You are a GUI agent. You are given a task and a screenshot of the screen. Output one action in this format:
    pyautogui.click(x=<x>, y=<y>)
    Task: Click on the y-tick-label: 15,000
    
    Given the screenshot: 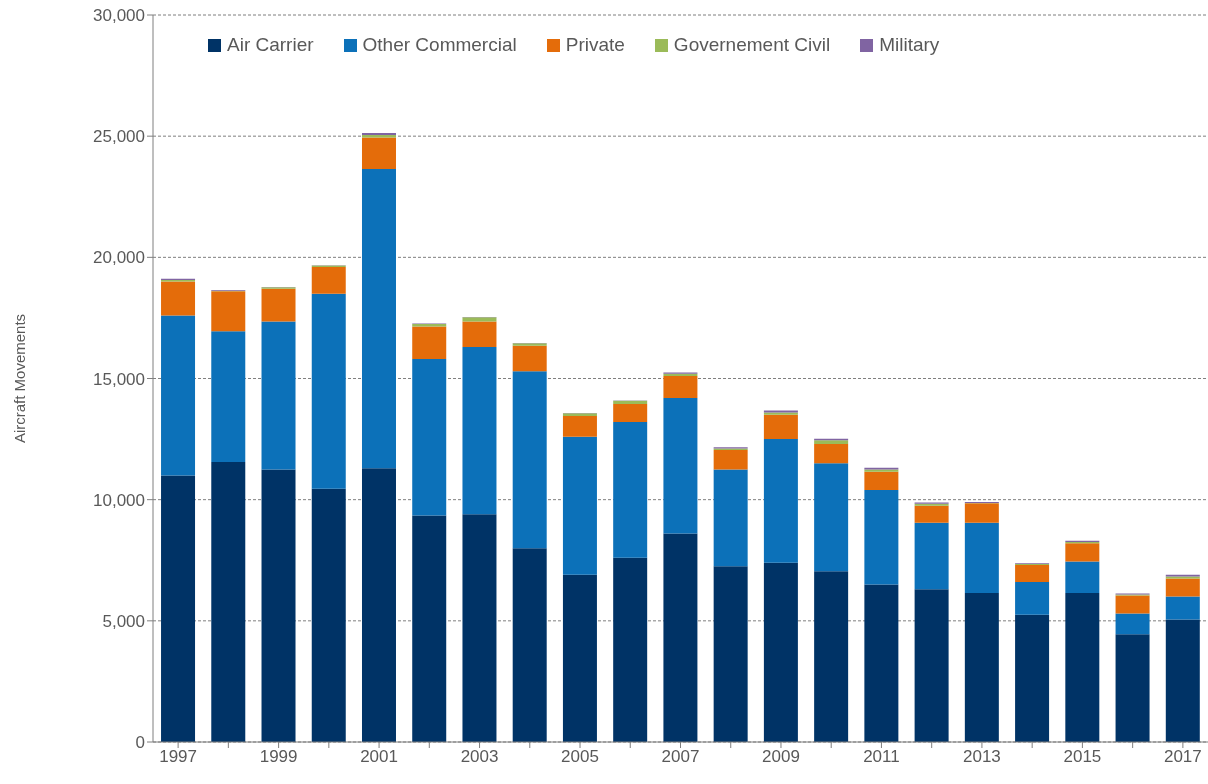 What is the action you would take?
    pyautogui.click(x=119, y=379)
    